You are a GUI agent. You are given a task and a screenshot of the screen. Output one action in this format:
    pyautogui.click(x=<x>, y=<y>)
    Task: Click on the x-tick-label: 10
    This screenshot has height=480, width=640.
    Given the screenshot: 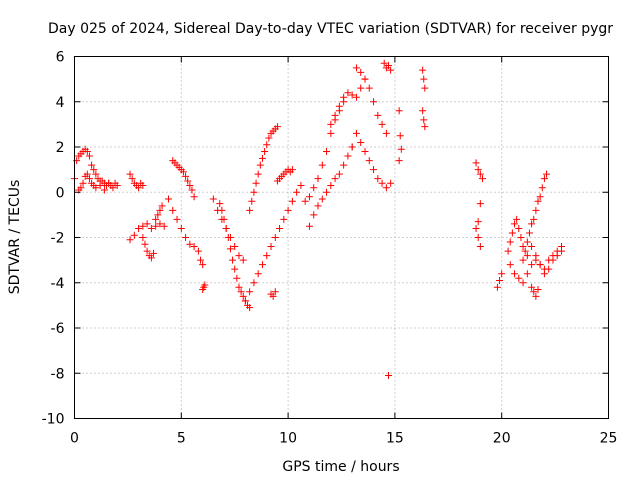 What is the action you would take?
    pyautogui.click(x=288, y=439)
    